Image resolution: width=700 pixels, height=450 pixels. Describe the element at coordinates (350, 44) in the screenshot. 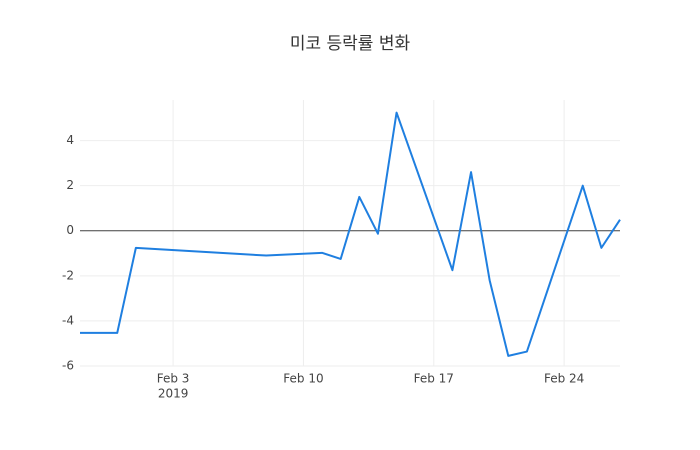

I see `chart-title: 미코 등락률 변화` at that location.